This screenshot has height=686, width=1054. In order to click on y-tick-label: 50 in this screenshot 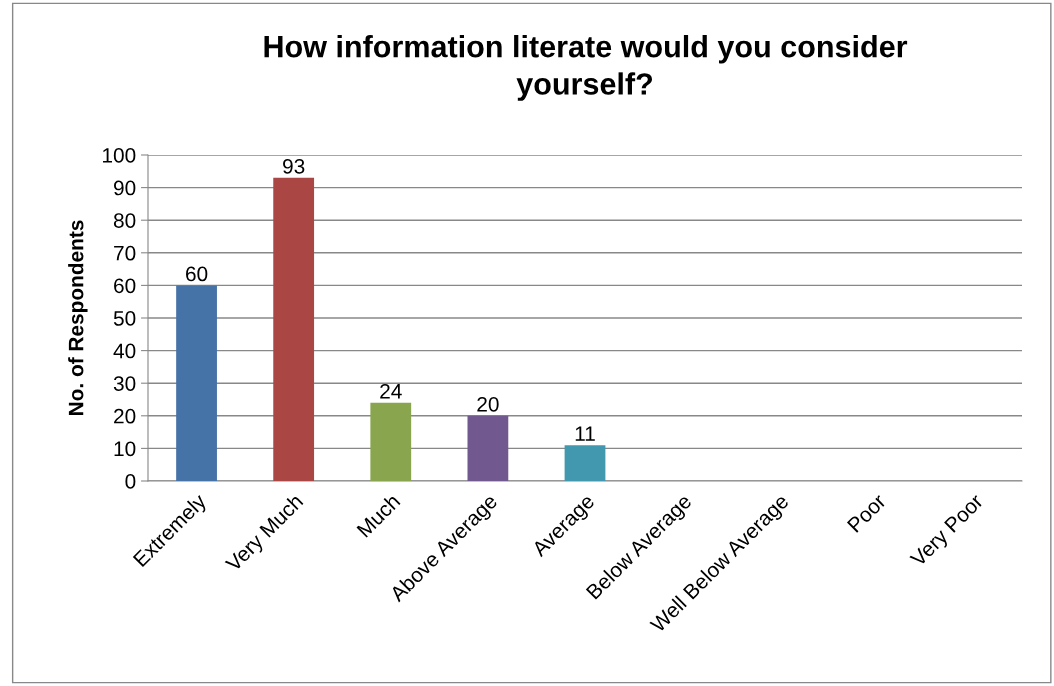, I will do `click(124, 318)`.